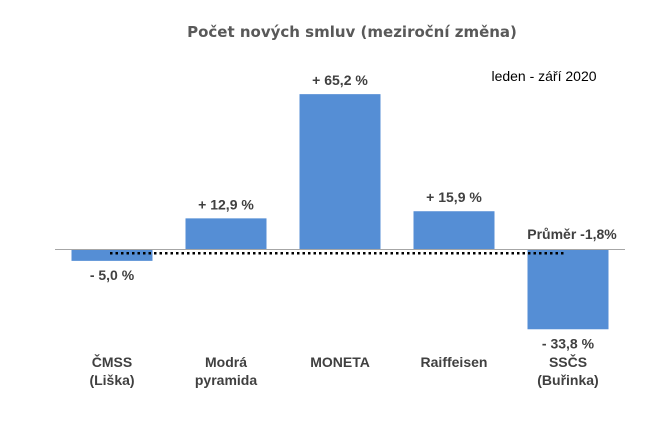  What do you see at coordinates (226, 362) in the screenshot?
I see `category-label-2-line-1: Modrá` at bounding box center [226, 362].